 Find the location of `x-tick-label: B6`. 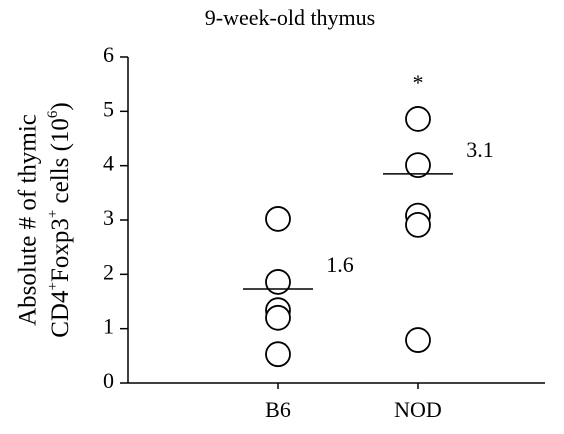

x-tick-label: B6 is located at coordinates (278, 409).